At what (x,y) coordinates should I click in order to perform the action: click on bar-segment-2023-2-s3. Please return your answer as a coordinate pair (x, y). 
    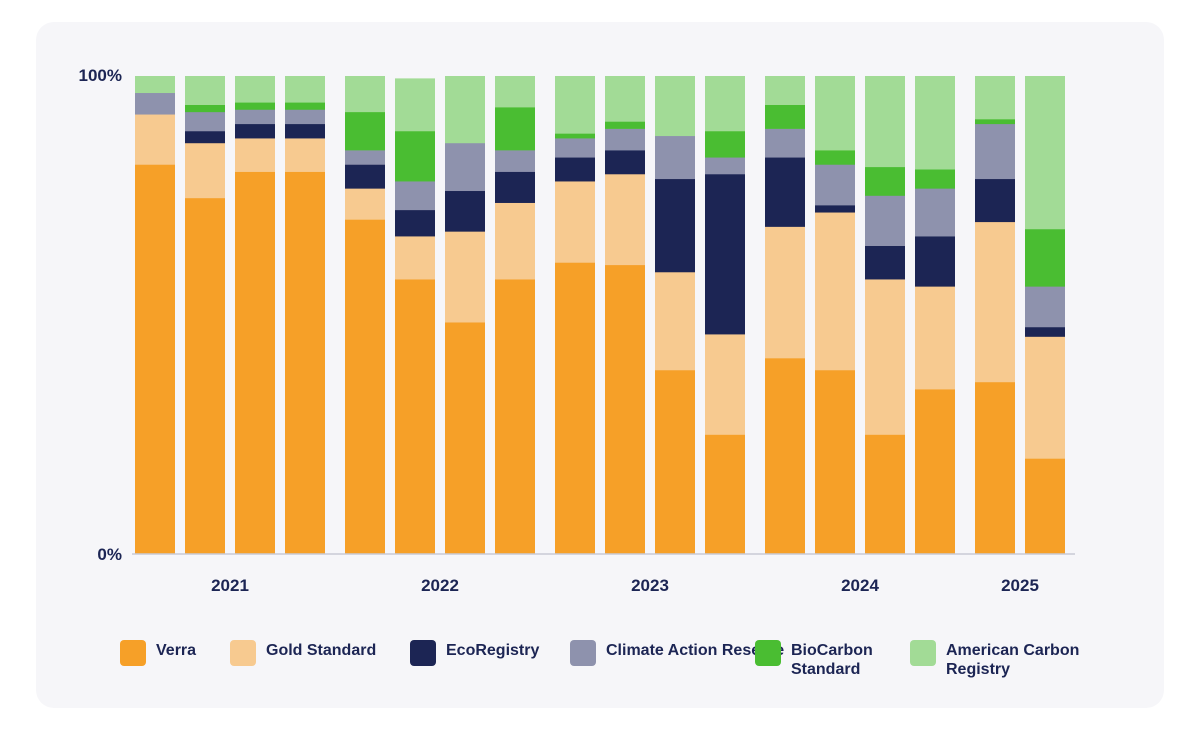
    Looking at the image, I should click on (625, 139).